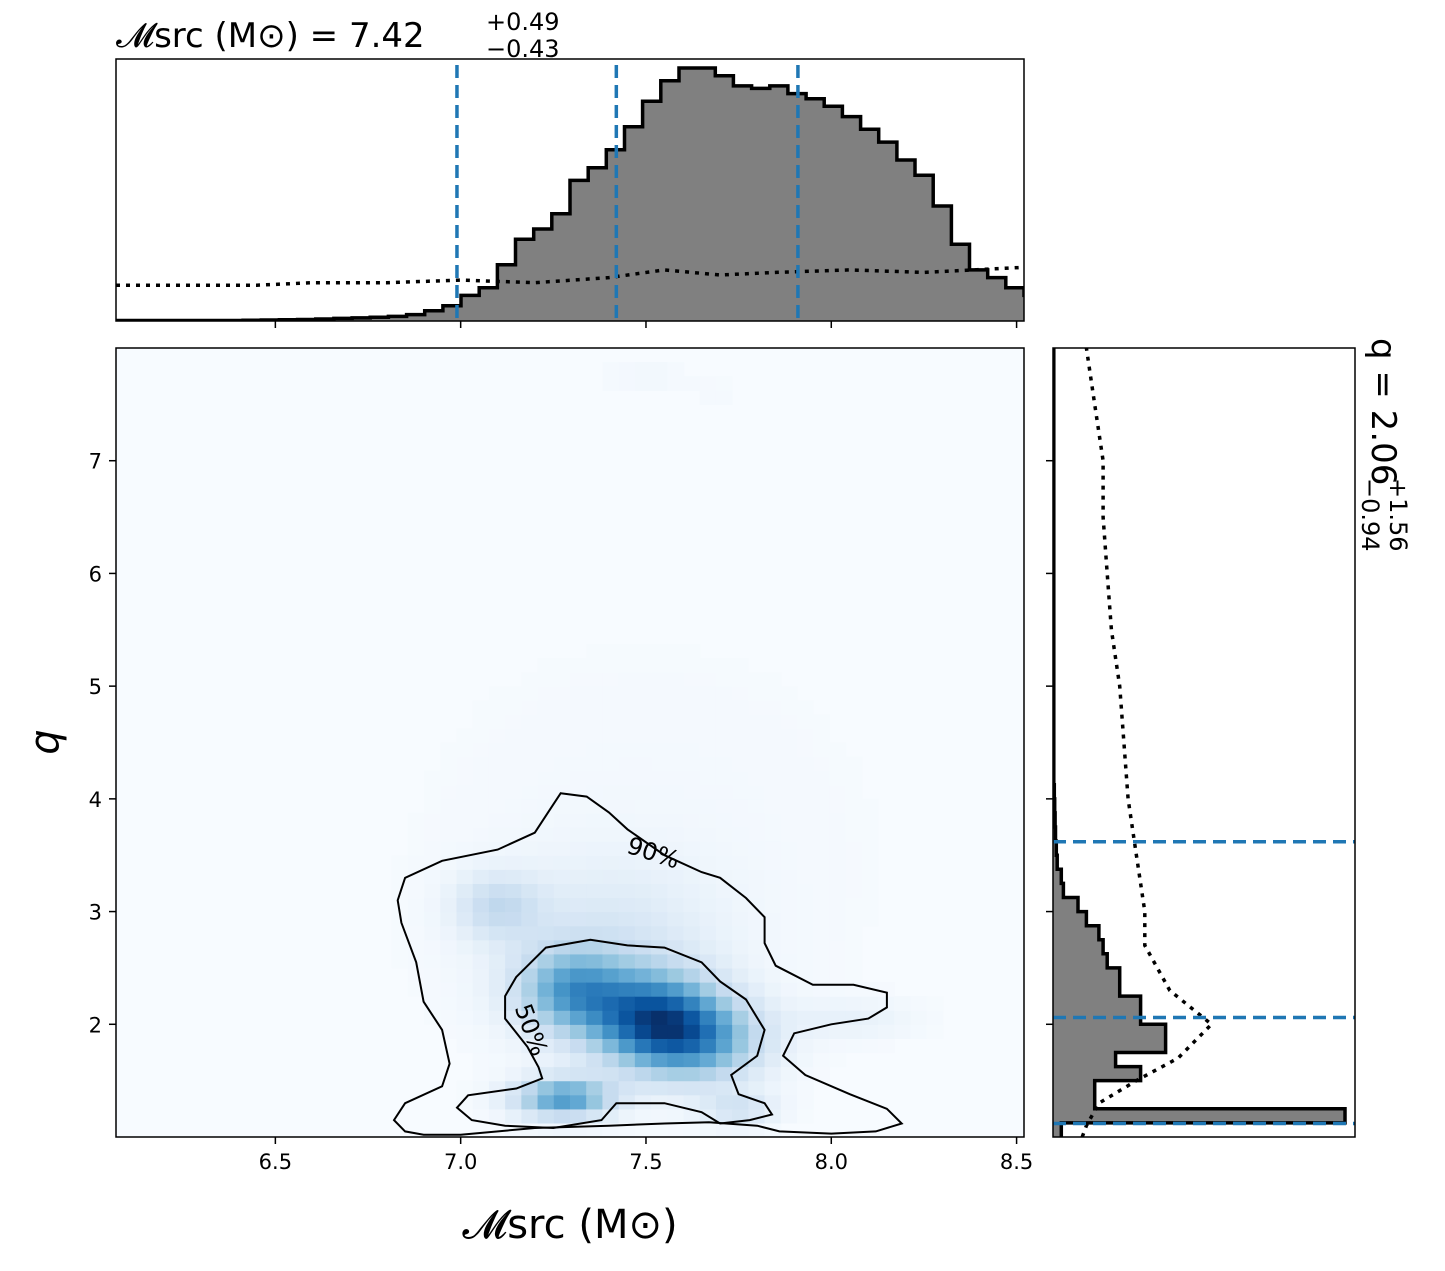  Describe the element at coordinates (1016, 1162) in the screenshot. I see `x-tick-label: 8.5` at that location.